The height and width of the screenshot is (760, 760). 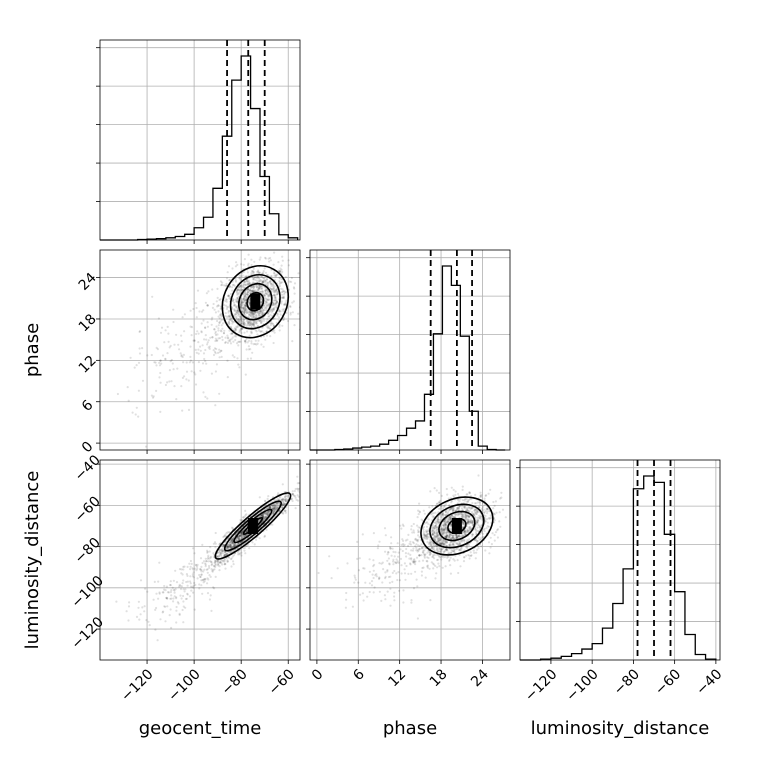 I want to click on histogram-step-luminosity_distance, so click(x=618, y=568).